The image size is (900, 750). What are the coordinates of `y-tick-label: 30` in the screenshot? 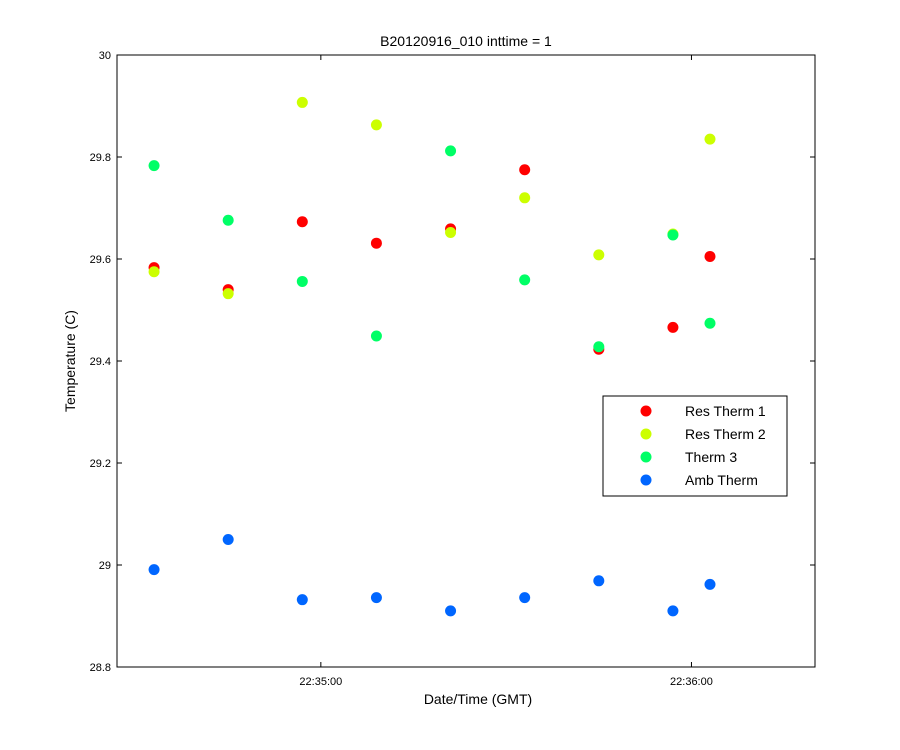 It's located at (105, 56).